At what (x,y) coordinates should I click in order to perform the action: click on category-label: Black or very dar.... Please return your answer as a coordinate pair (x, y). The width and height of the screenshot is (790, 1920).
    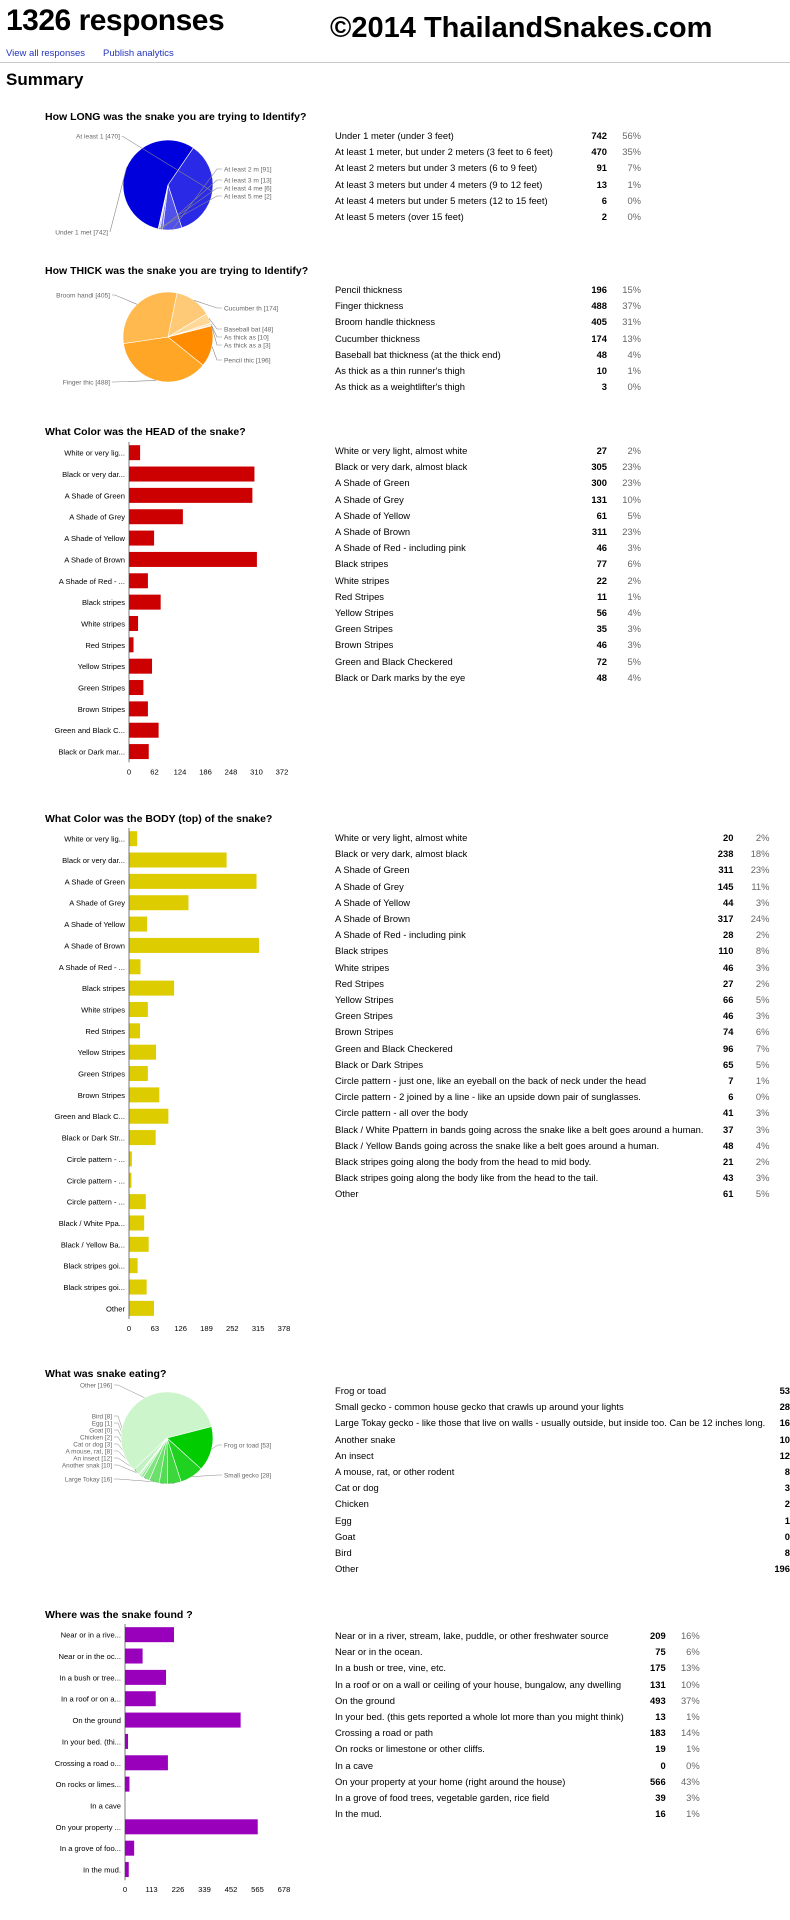
    Looking at the image, I should click on (93, 860).